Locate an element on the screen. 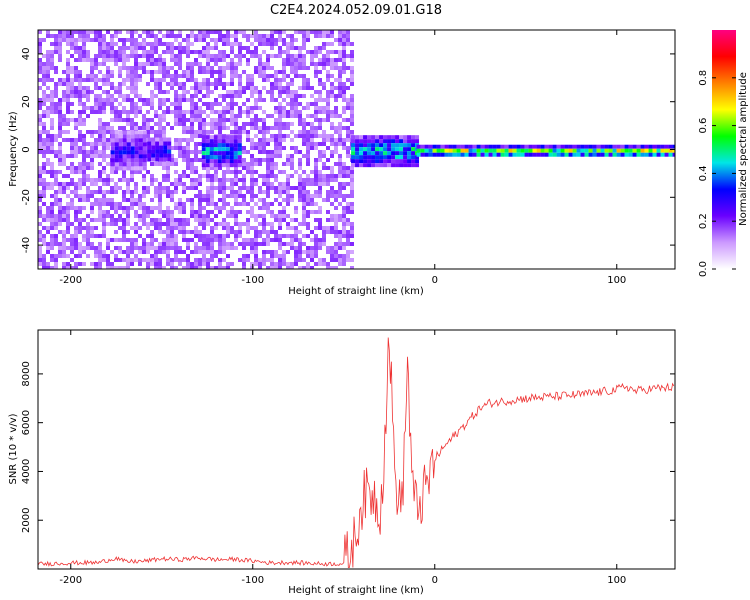 This screenshot has width=750, height=600. top-y-tick-label: 0 is located at coordinates (26, 149).